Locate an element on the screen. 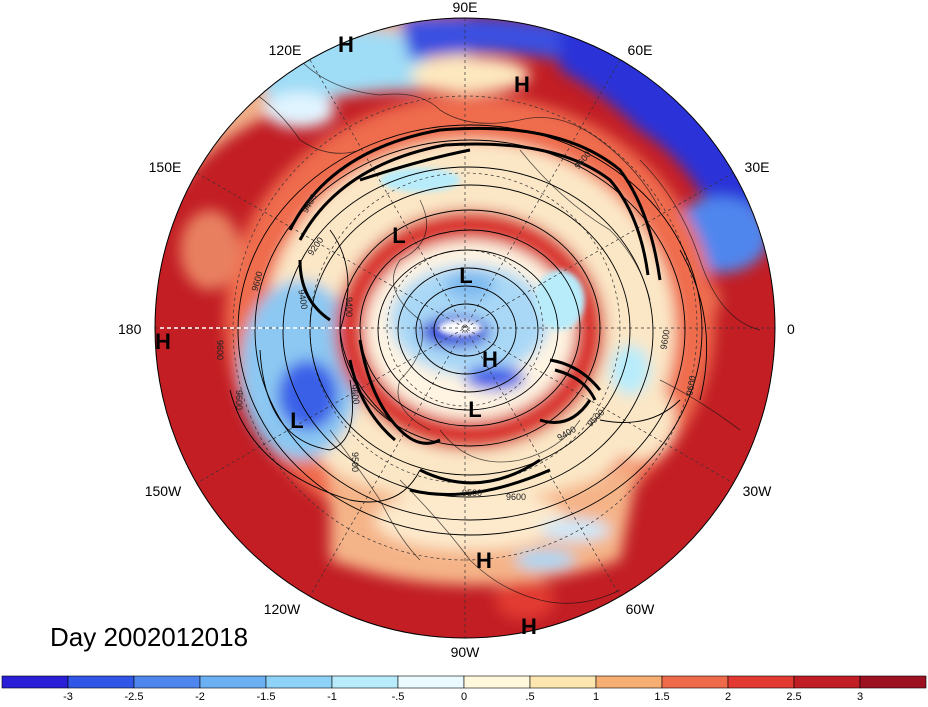 The height and width of the screenshot is (707, 928). colorbar: -3 -2.5 -2 -1.5 -1 -.5 0 .5 1 1.5 2 2.5 3 is located at coordinates (464, 689).